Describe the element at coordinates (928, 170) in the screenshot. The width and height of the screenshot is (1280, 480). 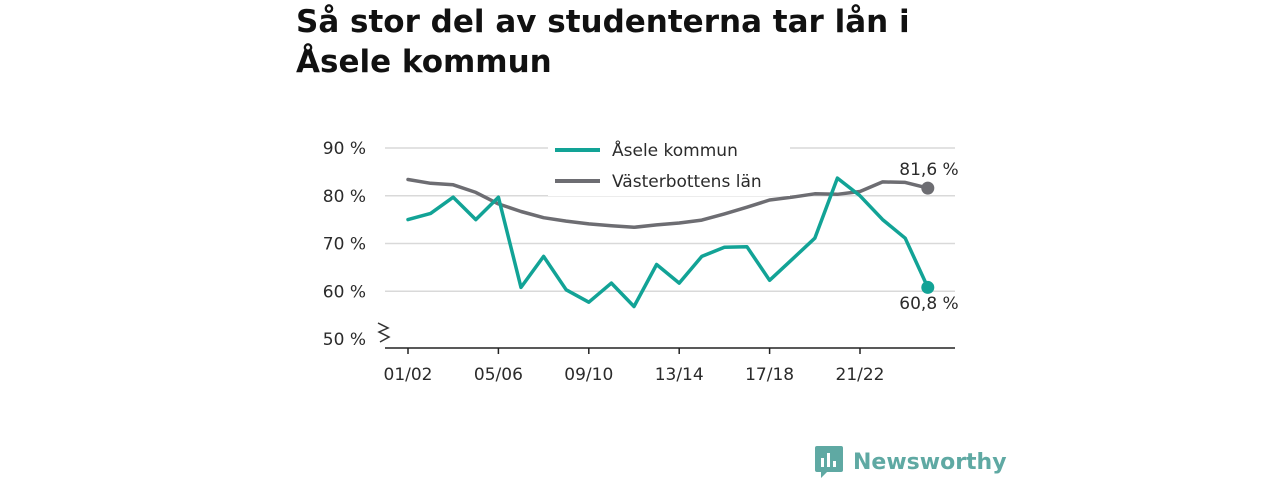
I see `end-value-label: 81,6 %` at that location.